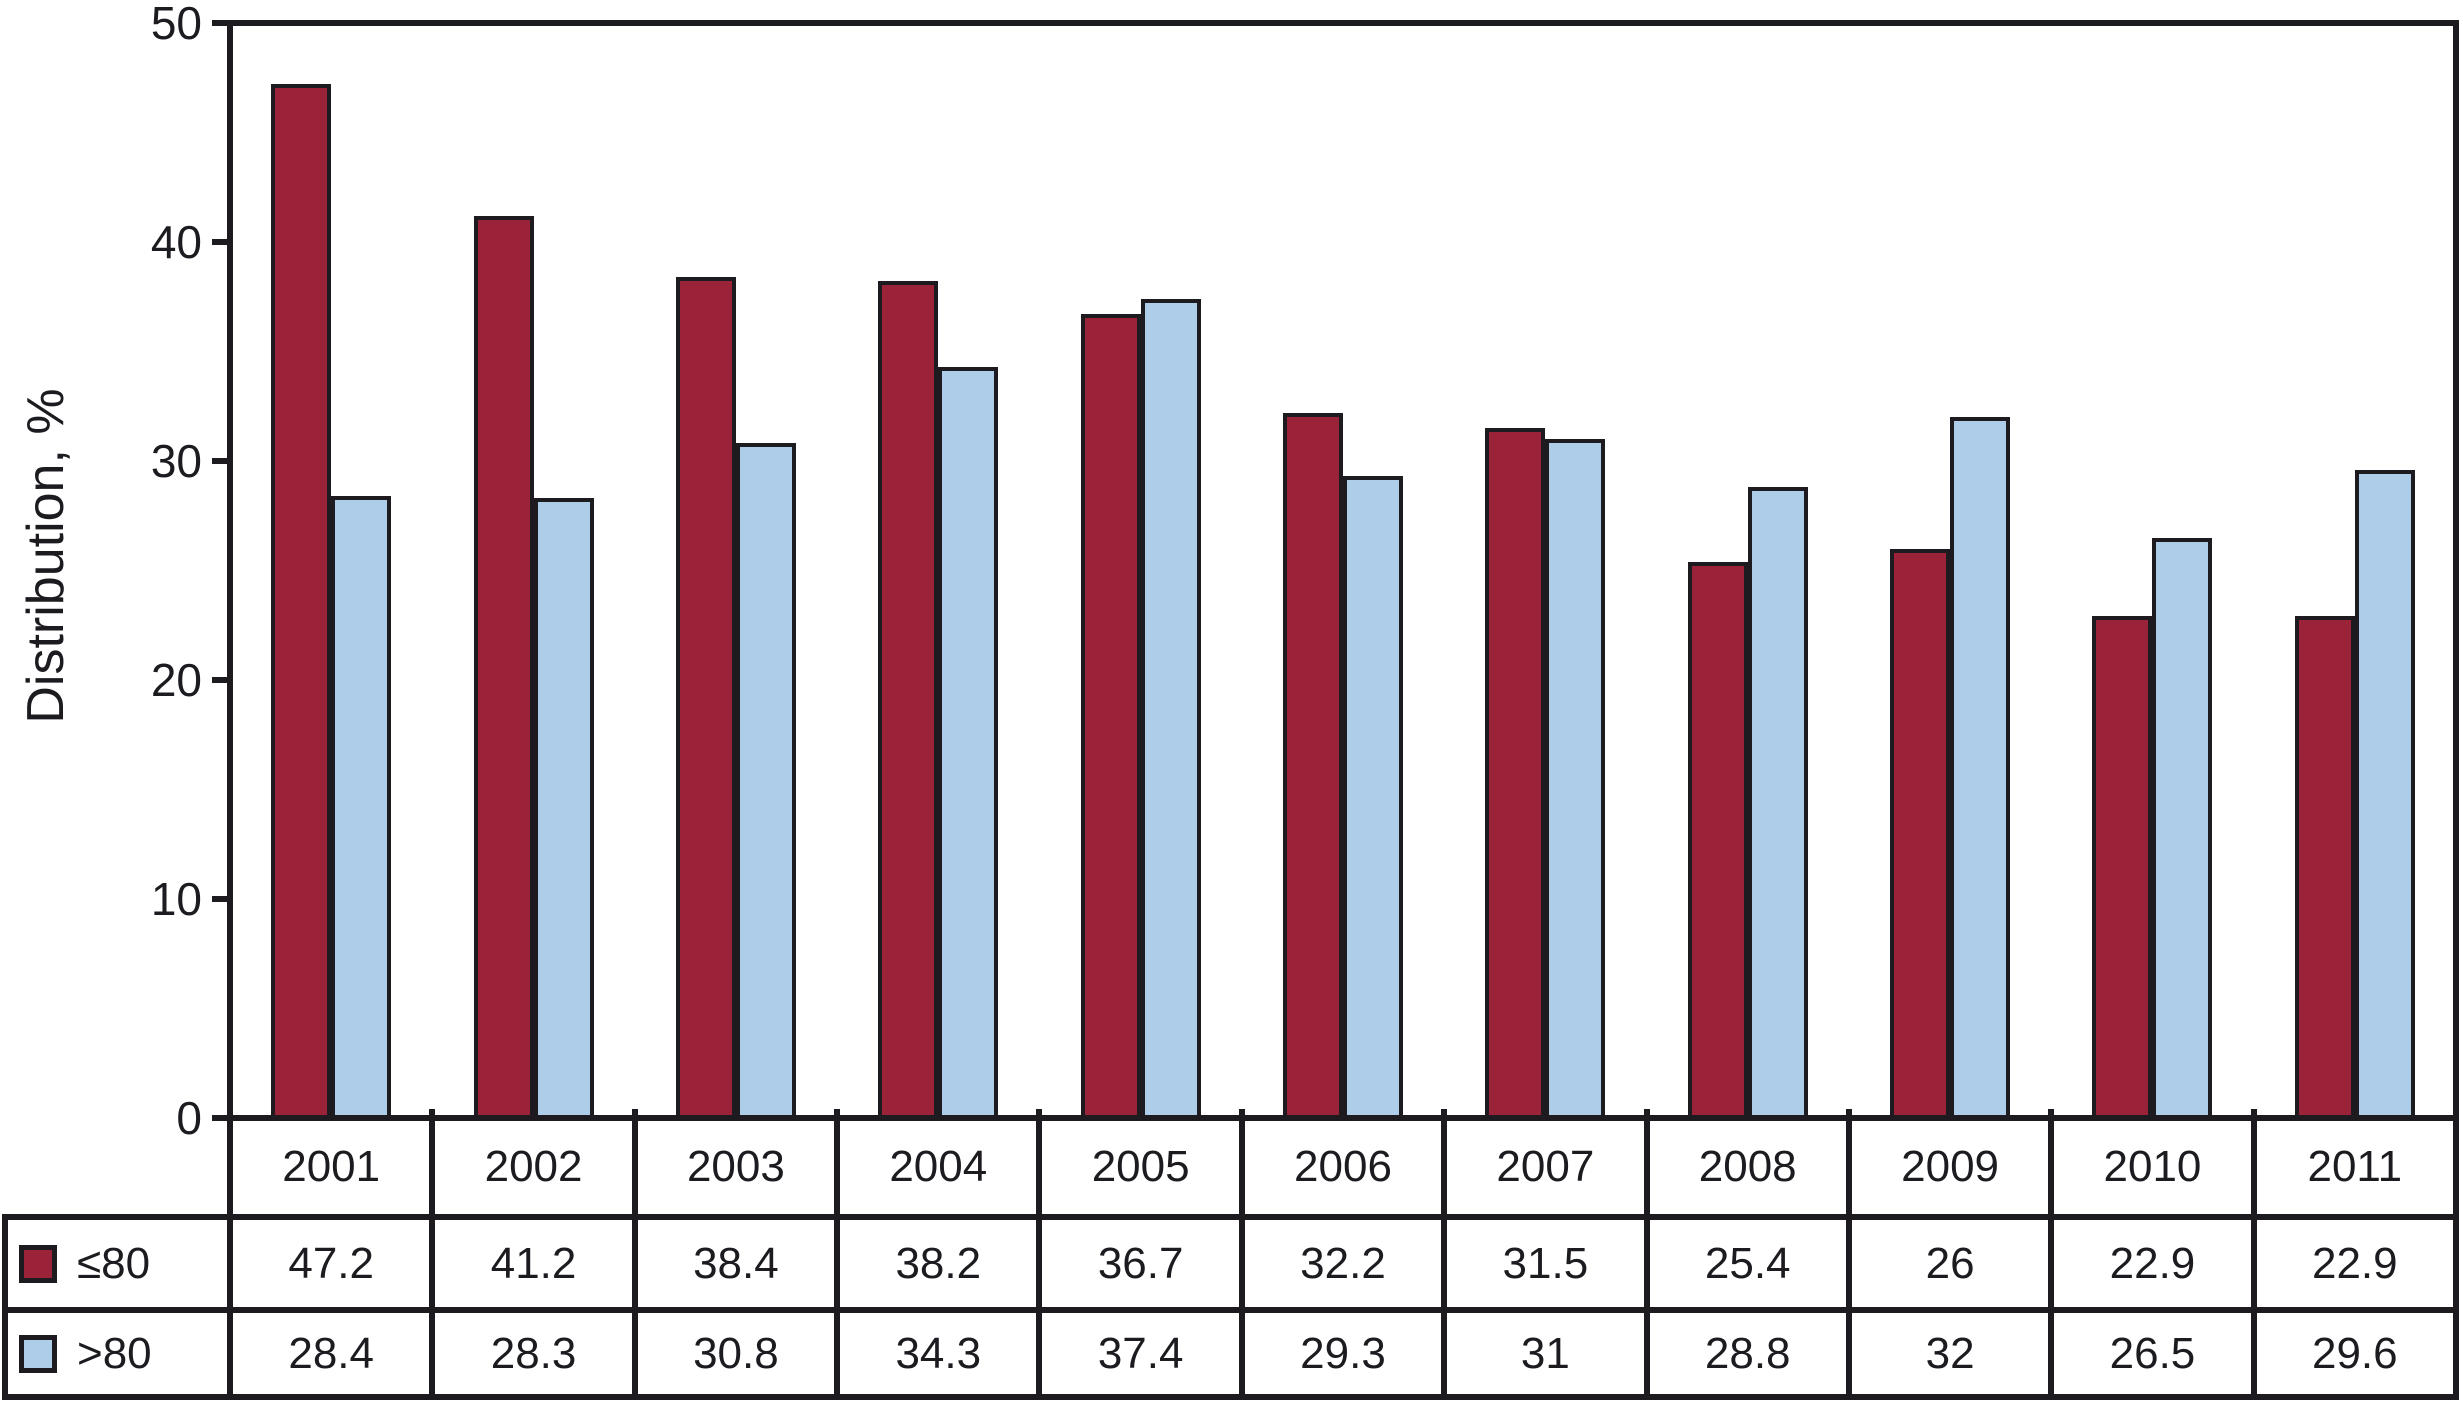 This screenshot has width=2463, height=1402. Describe the element at coordinates (533, 1263) in the screenshot. I see `table-le80-2002-value: 41.2` at that location.